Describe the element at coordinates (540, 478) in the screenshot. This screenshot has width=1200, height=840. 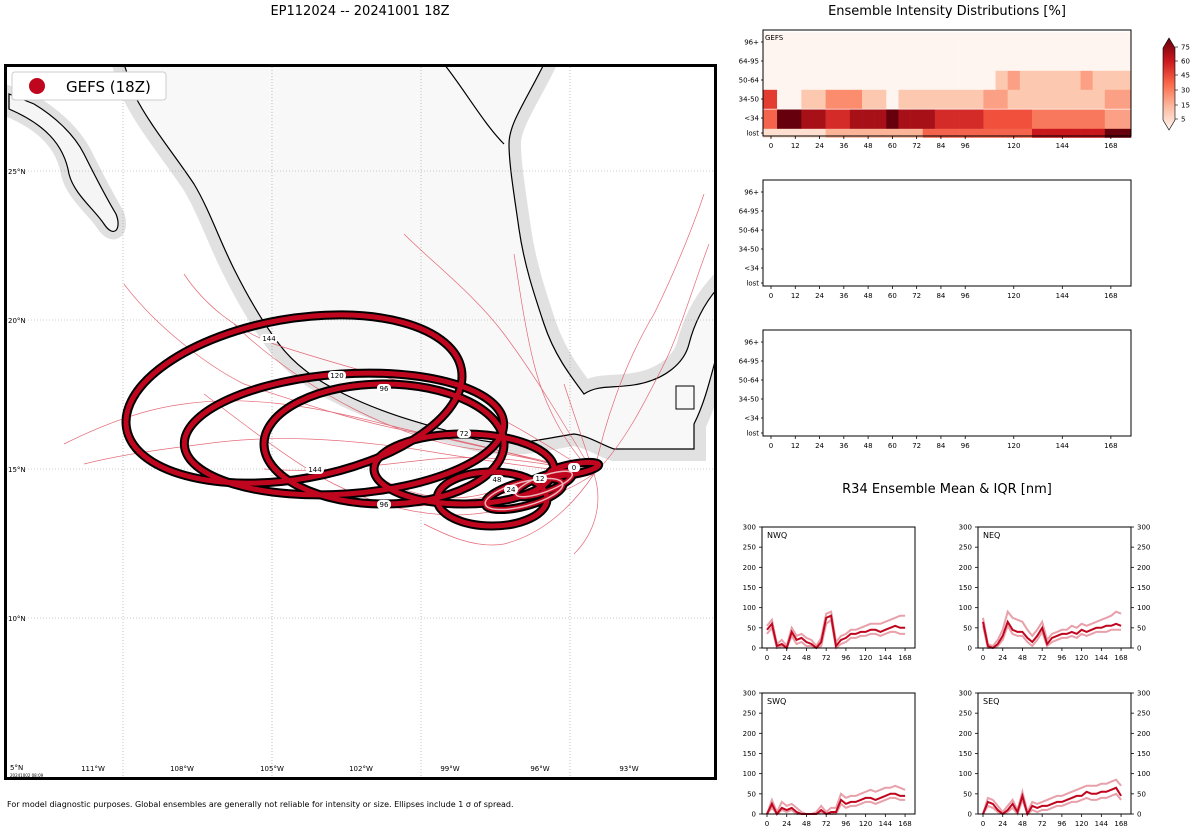
I see `ellipse-label: 12` at that location.